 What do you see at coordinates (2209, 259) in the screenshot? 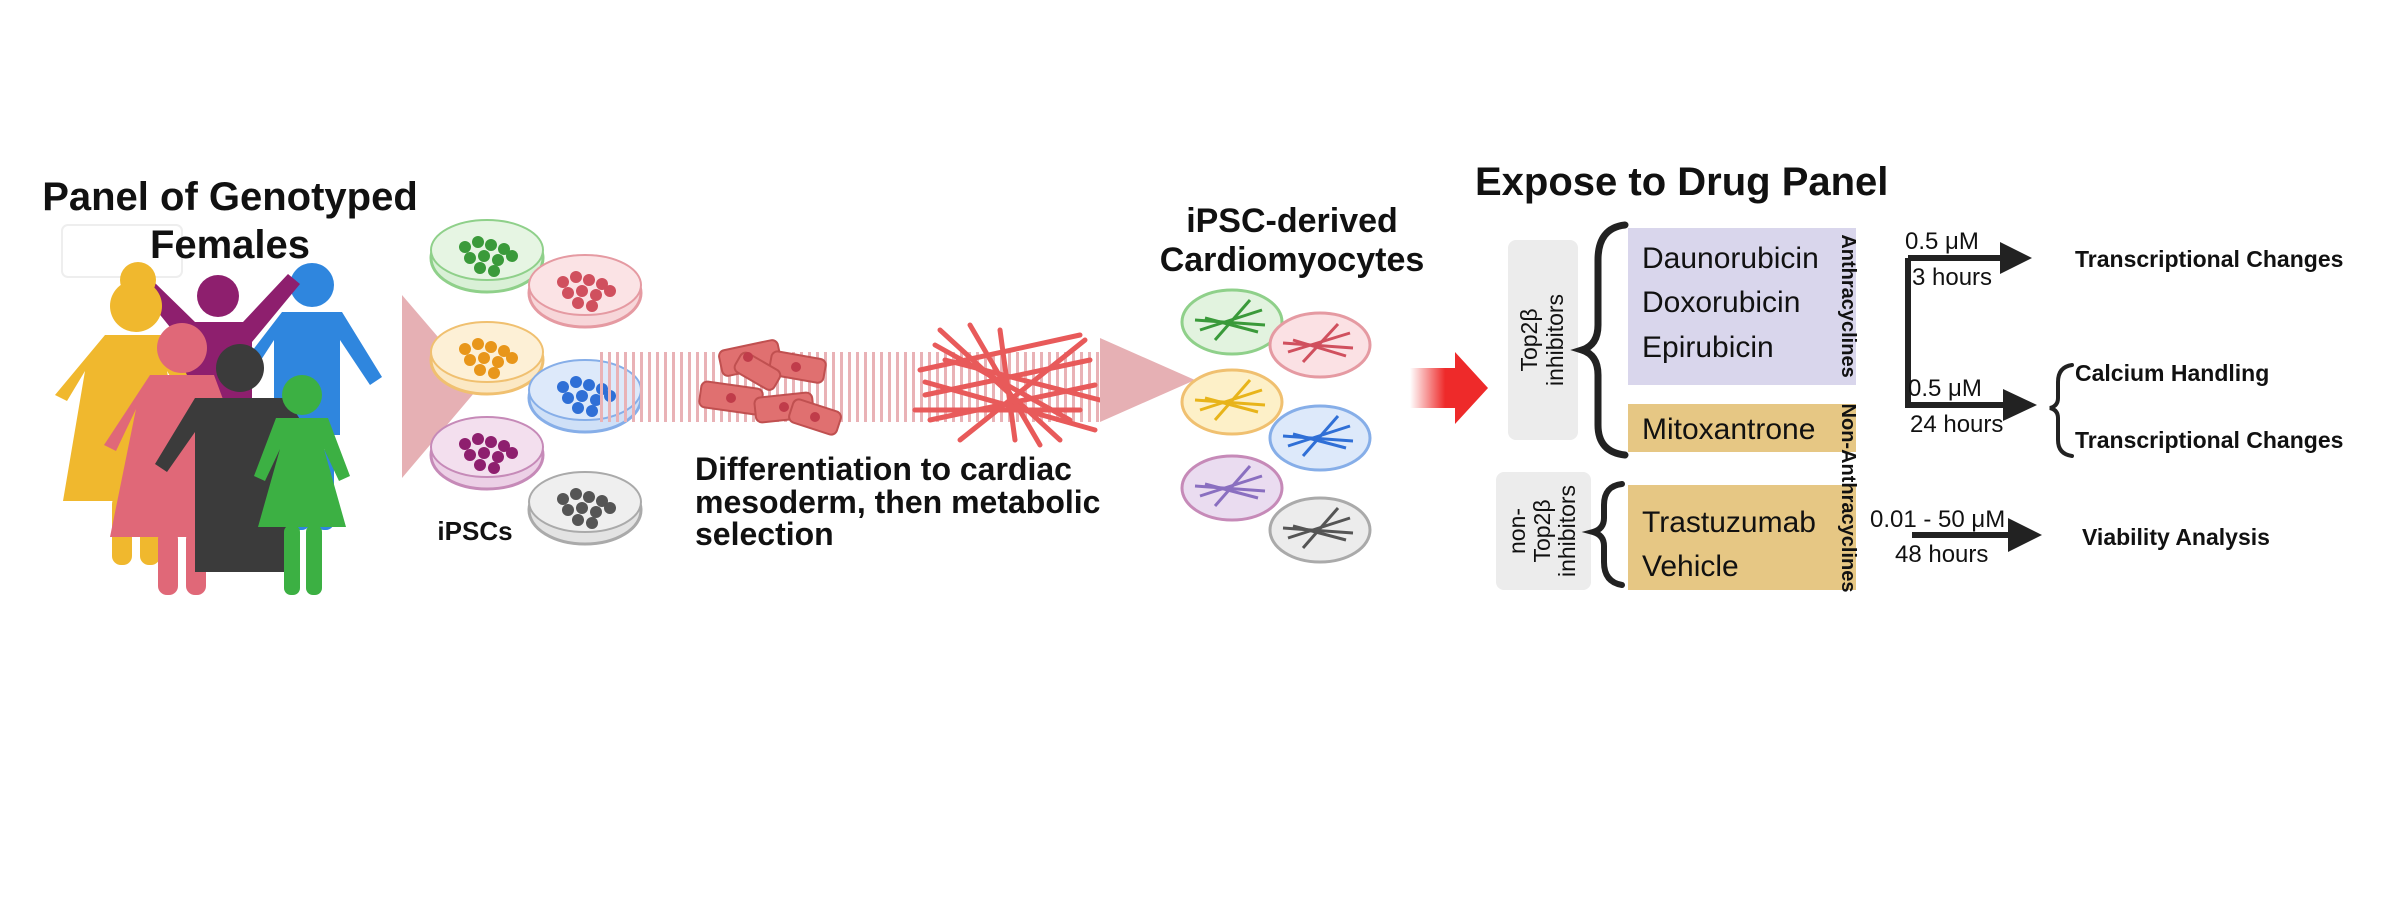
I see `arrow1-result: Transcriptional Changes` at bounding box center [2209, 259].